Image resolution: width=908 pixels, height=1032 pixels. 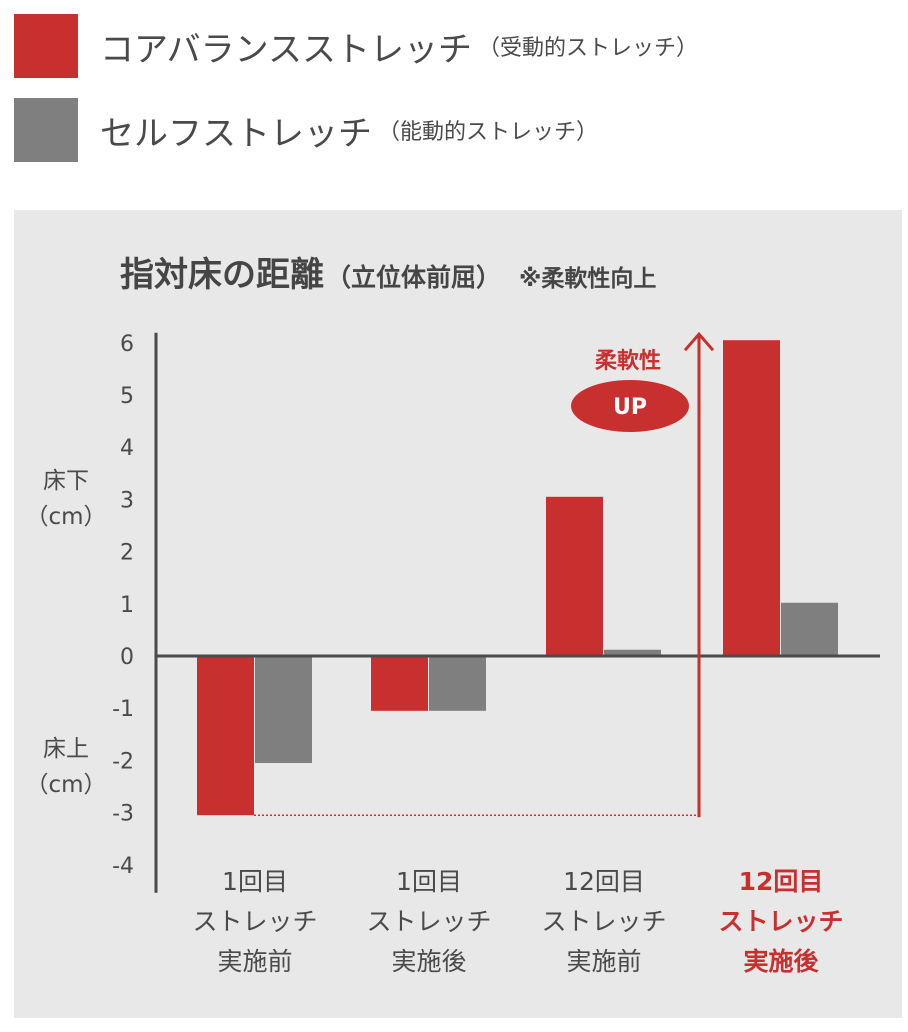 I want to click on annotation-badge-text: UP, so click(x=630, y=407).